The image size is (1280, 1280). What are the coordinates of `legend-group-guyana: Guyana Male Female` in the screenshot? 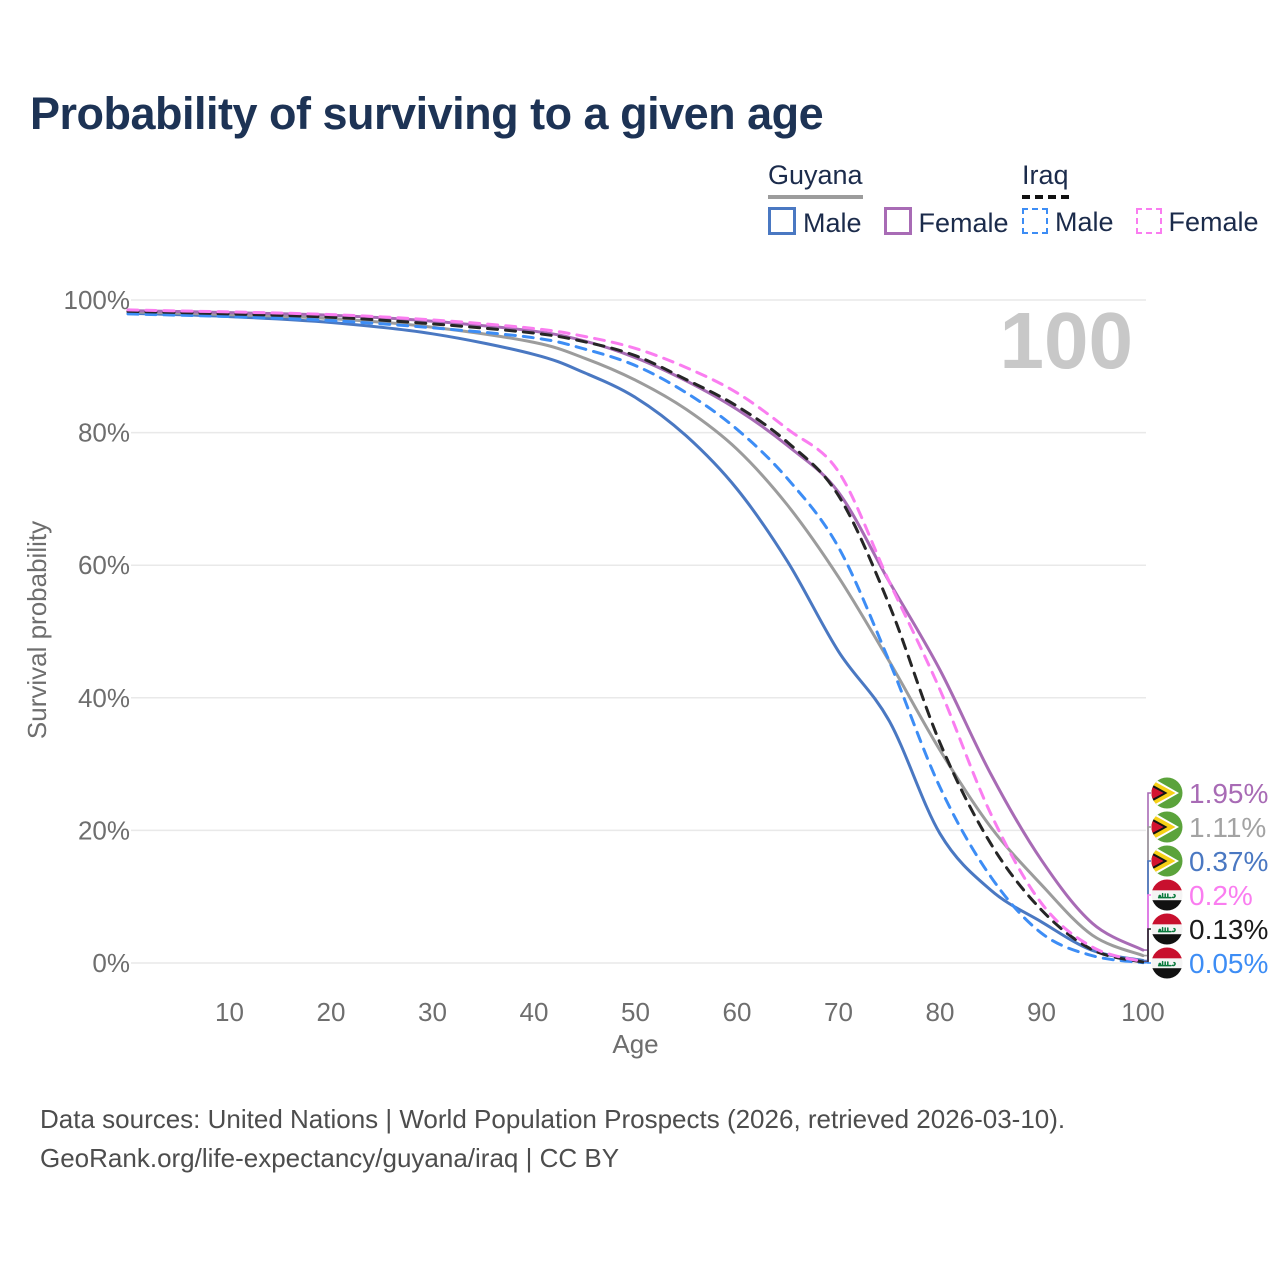 It's located at (899, 199).